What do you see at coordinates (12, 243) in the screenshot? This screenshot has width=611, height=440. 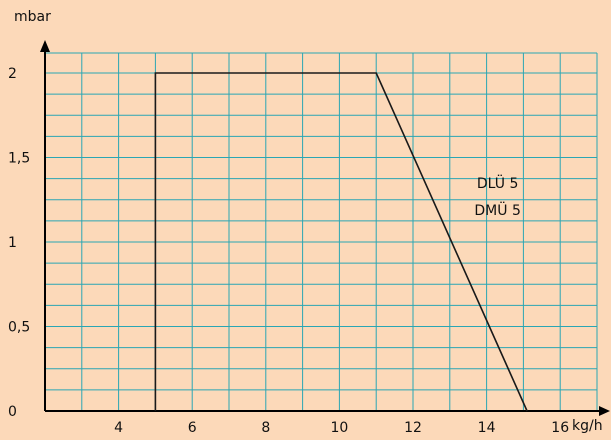 I see `y-tick-label: 1` at bounding box center [12, 243].